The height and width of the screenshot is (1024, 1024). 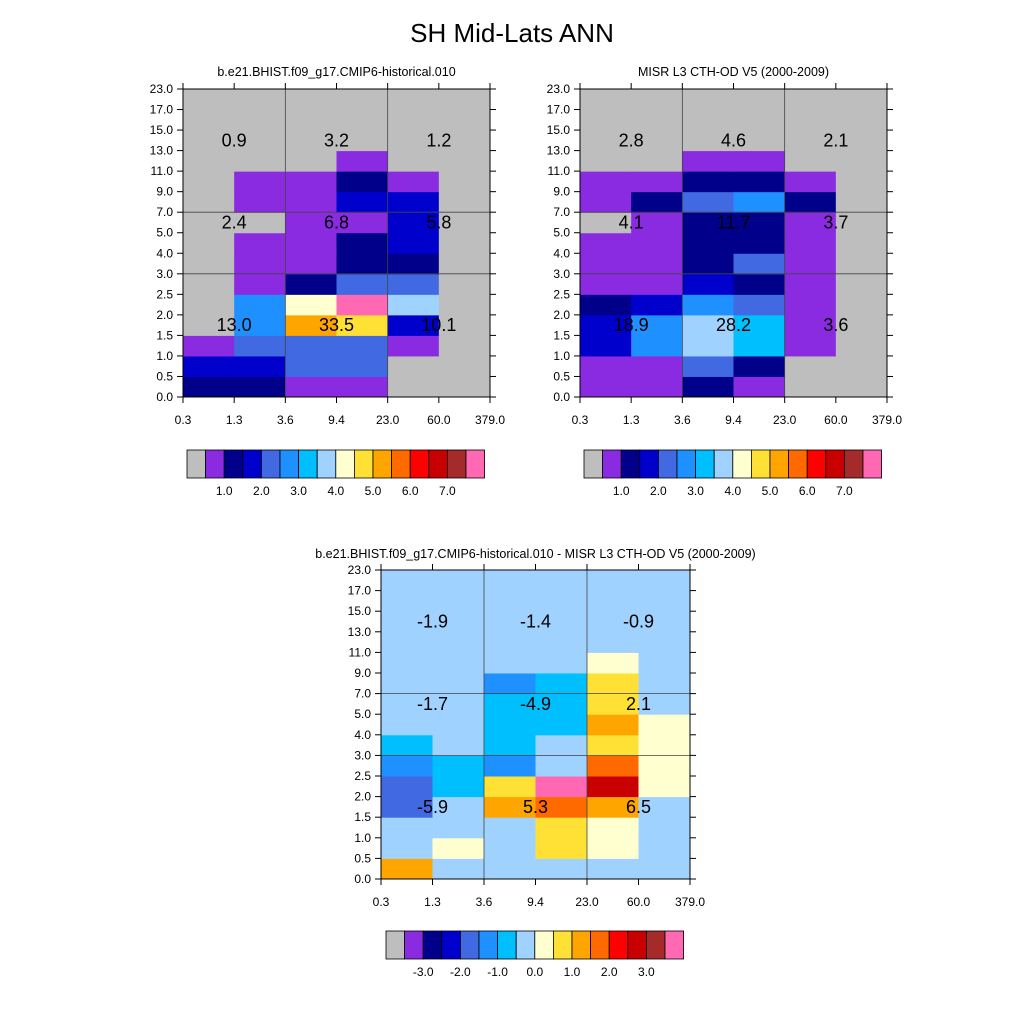 I want to click on region-total: 18.9, so click(x=631, y=325).